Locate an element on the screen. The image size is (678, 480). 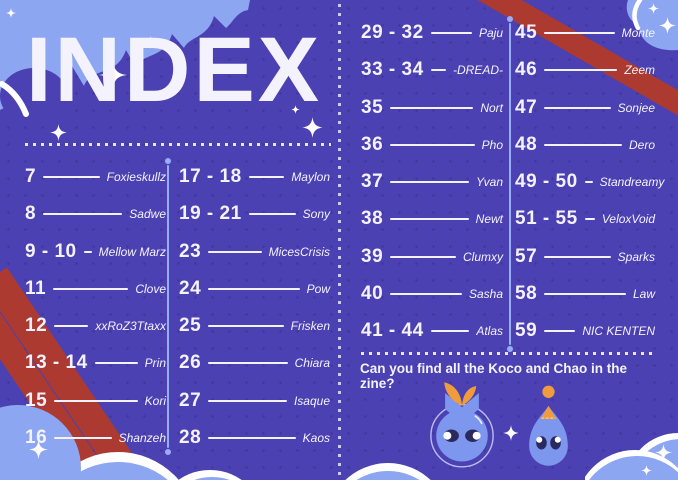
index-entry: 40 Sasha is located at coordinates (432, 294).